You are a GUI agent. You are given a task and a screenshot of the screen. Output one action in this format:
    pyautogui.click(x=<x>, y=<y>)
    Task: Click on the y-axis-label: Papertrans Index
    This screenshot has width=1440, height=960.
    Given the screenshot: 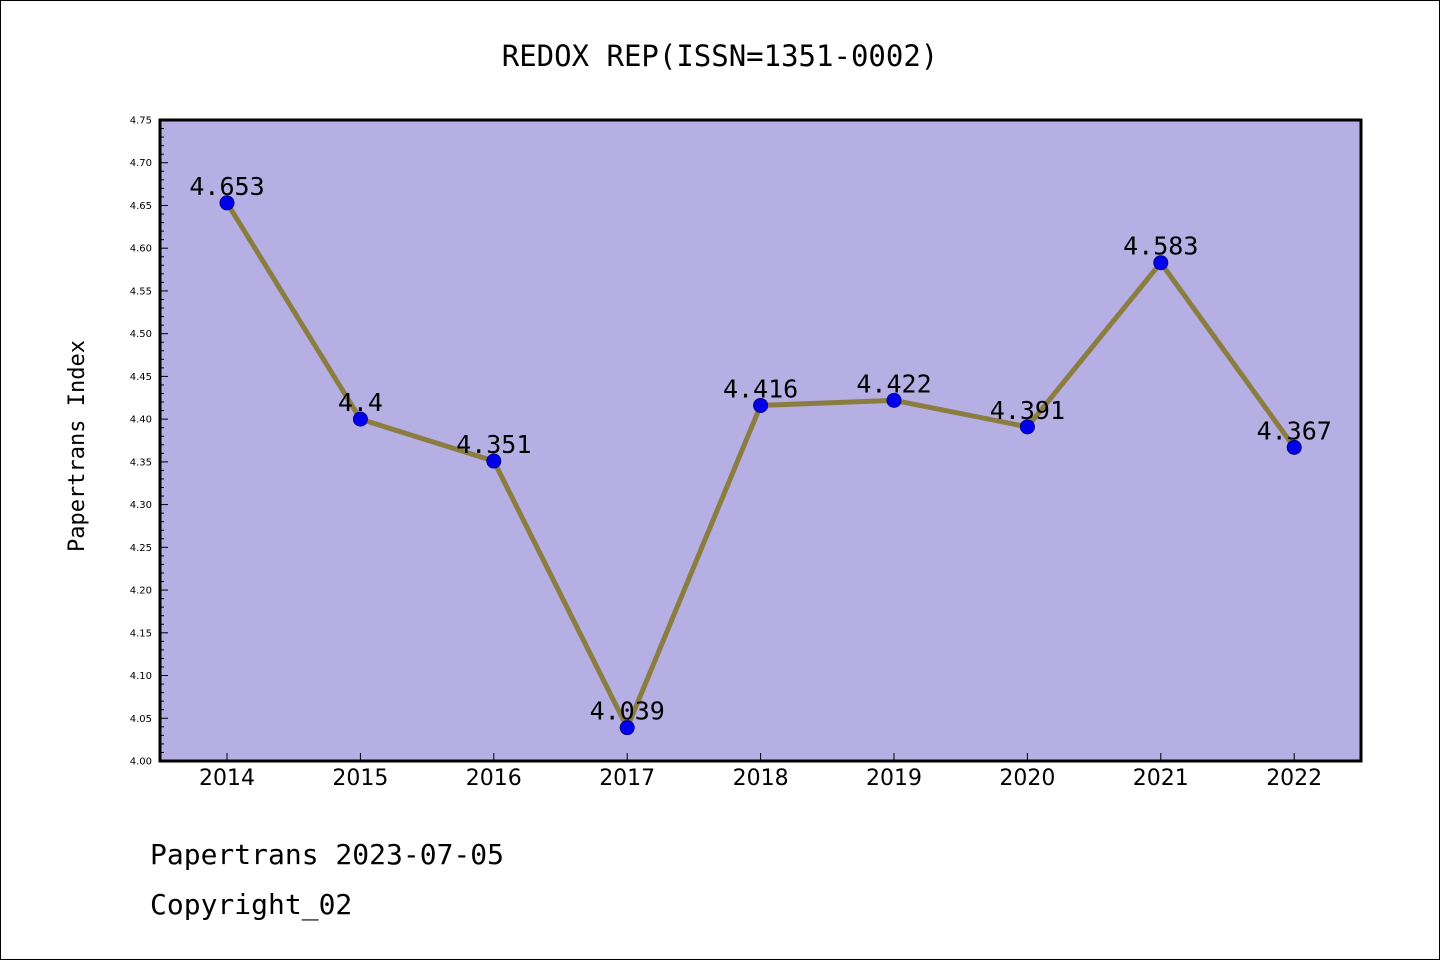 What is the action you would take?
    pyautogui.click(x=77, y=446)
    